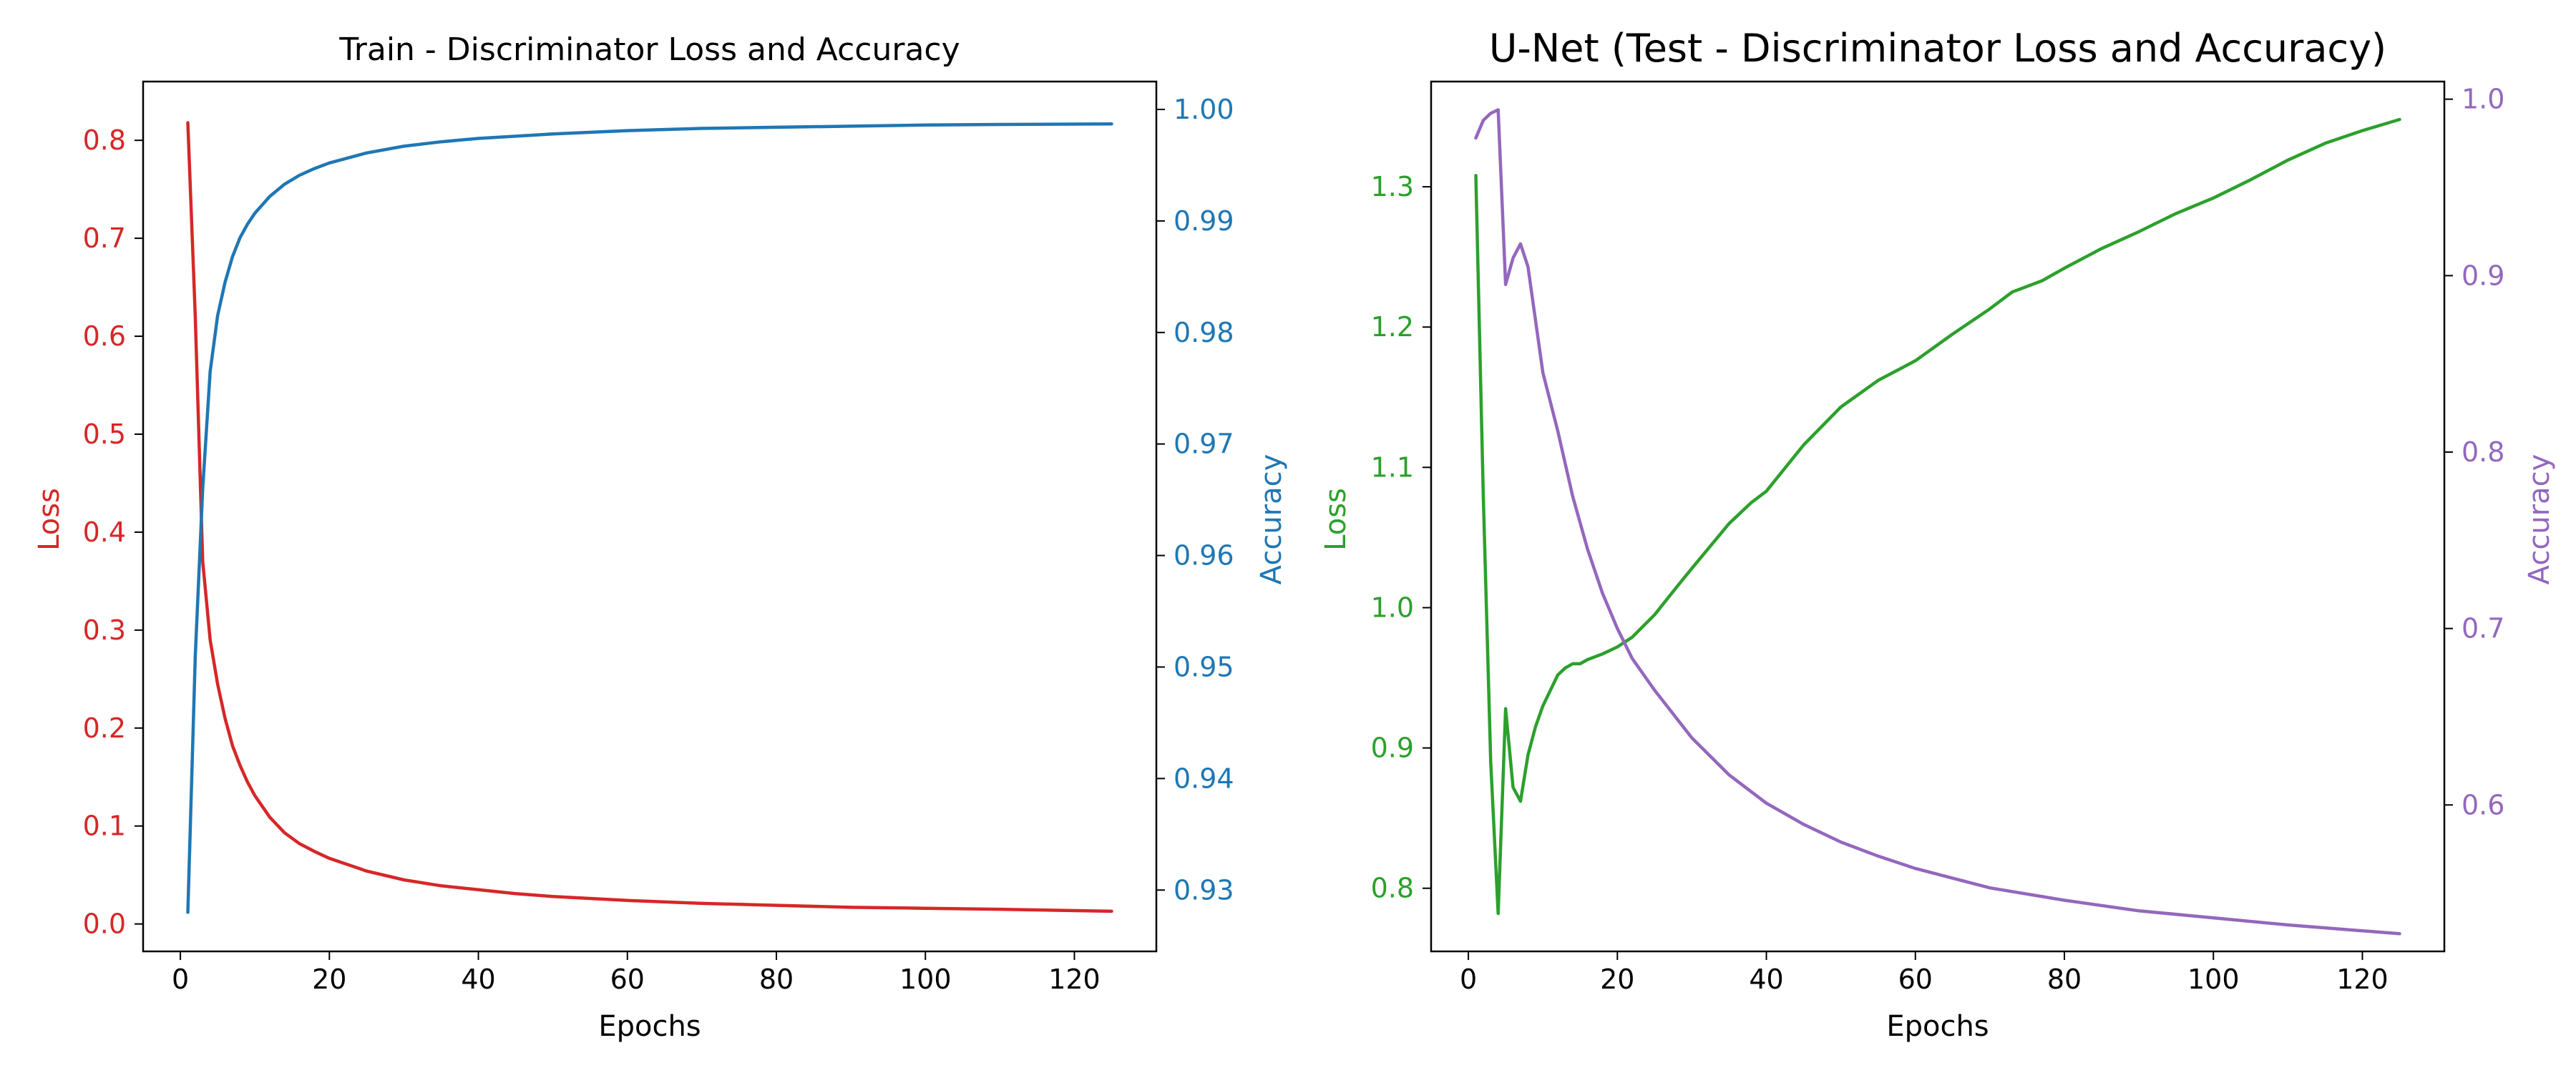 This screenshot has height=1073, width=2576. I want to click on y-tick-label-left: 0.1, so click(104, 826).